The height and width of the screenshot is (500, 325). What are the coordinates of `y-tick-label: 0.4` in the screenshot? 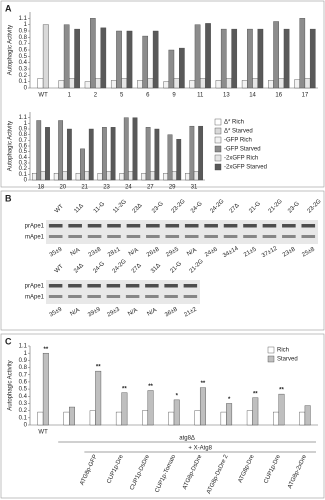 It's located at (23, 63).